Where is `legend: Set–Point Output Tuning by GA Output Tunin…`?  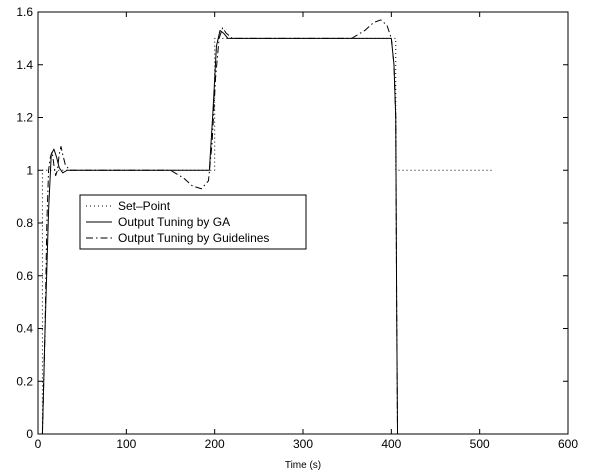
legend: Set–Point Output Tuning by GA Output Tunin… is located at coordinates (193, 222).